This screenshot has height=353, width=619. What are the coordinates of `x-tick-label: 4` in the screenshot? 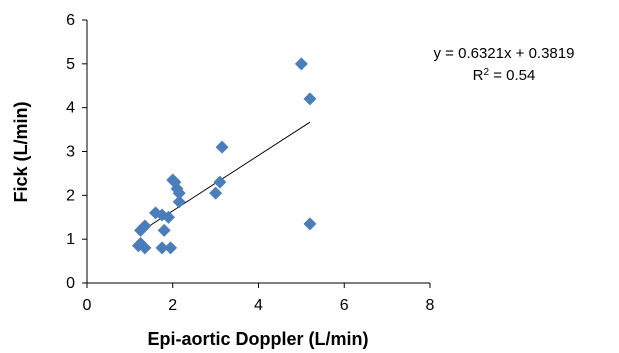 It's located at (258, 305).